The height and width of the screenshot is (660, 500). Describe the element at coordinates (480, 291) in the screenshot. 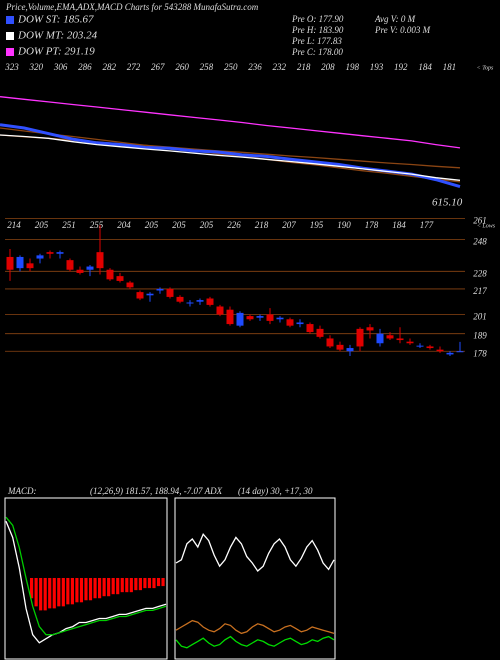

I see `y-tick-label: 217` at that location.